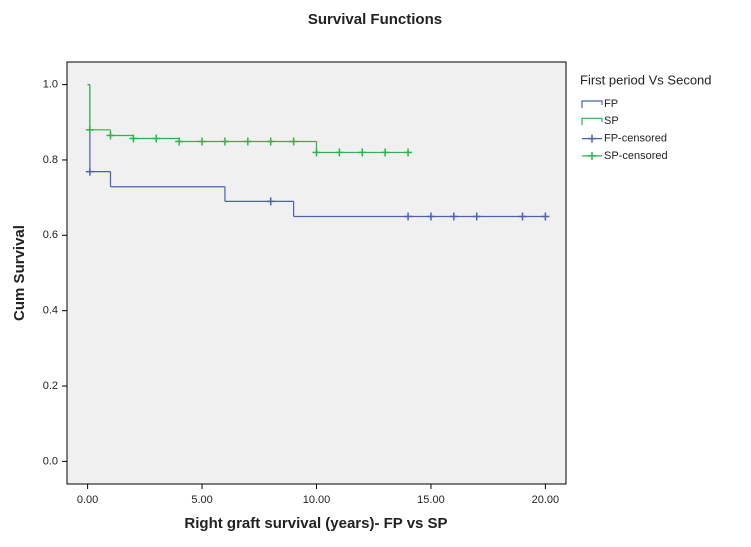  Describe the element at coordinates (50, 160) in the screenshot. I see `y-tick-label: 0.8` at that location.